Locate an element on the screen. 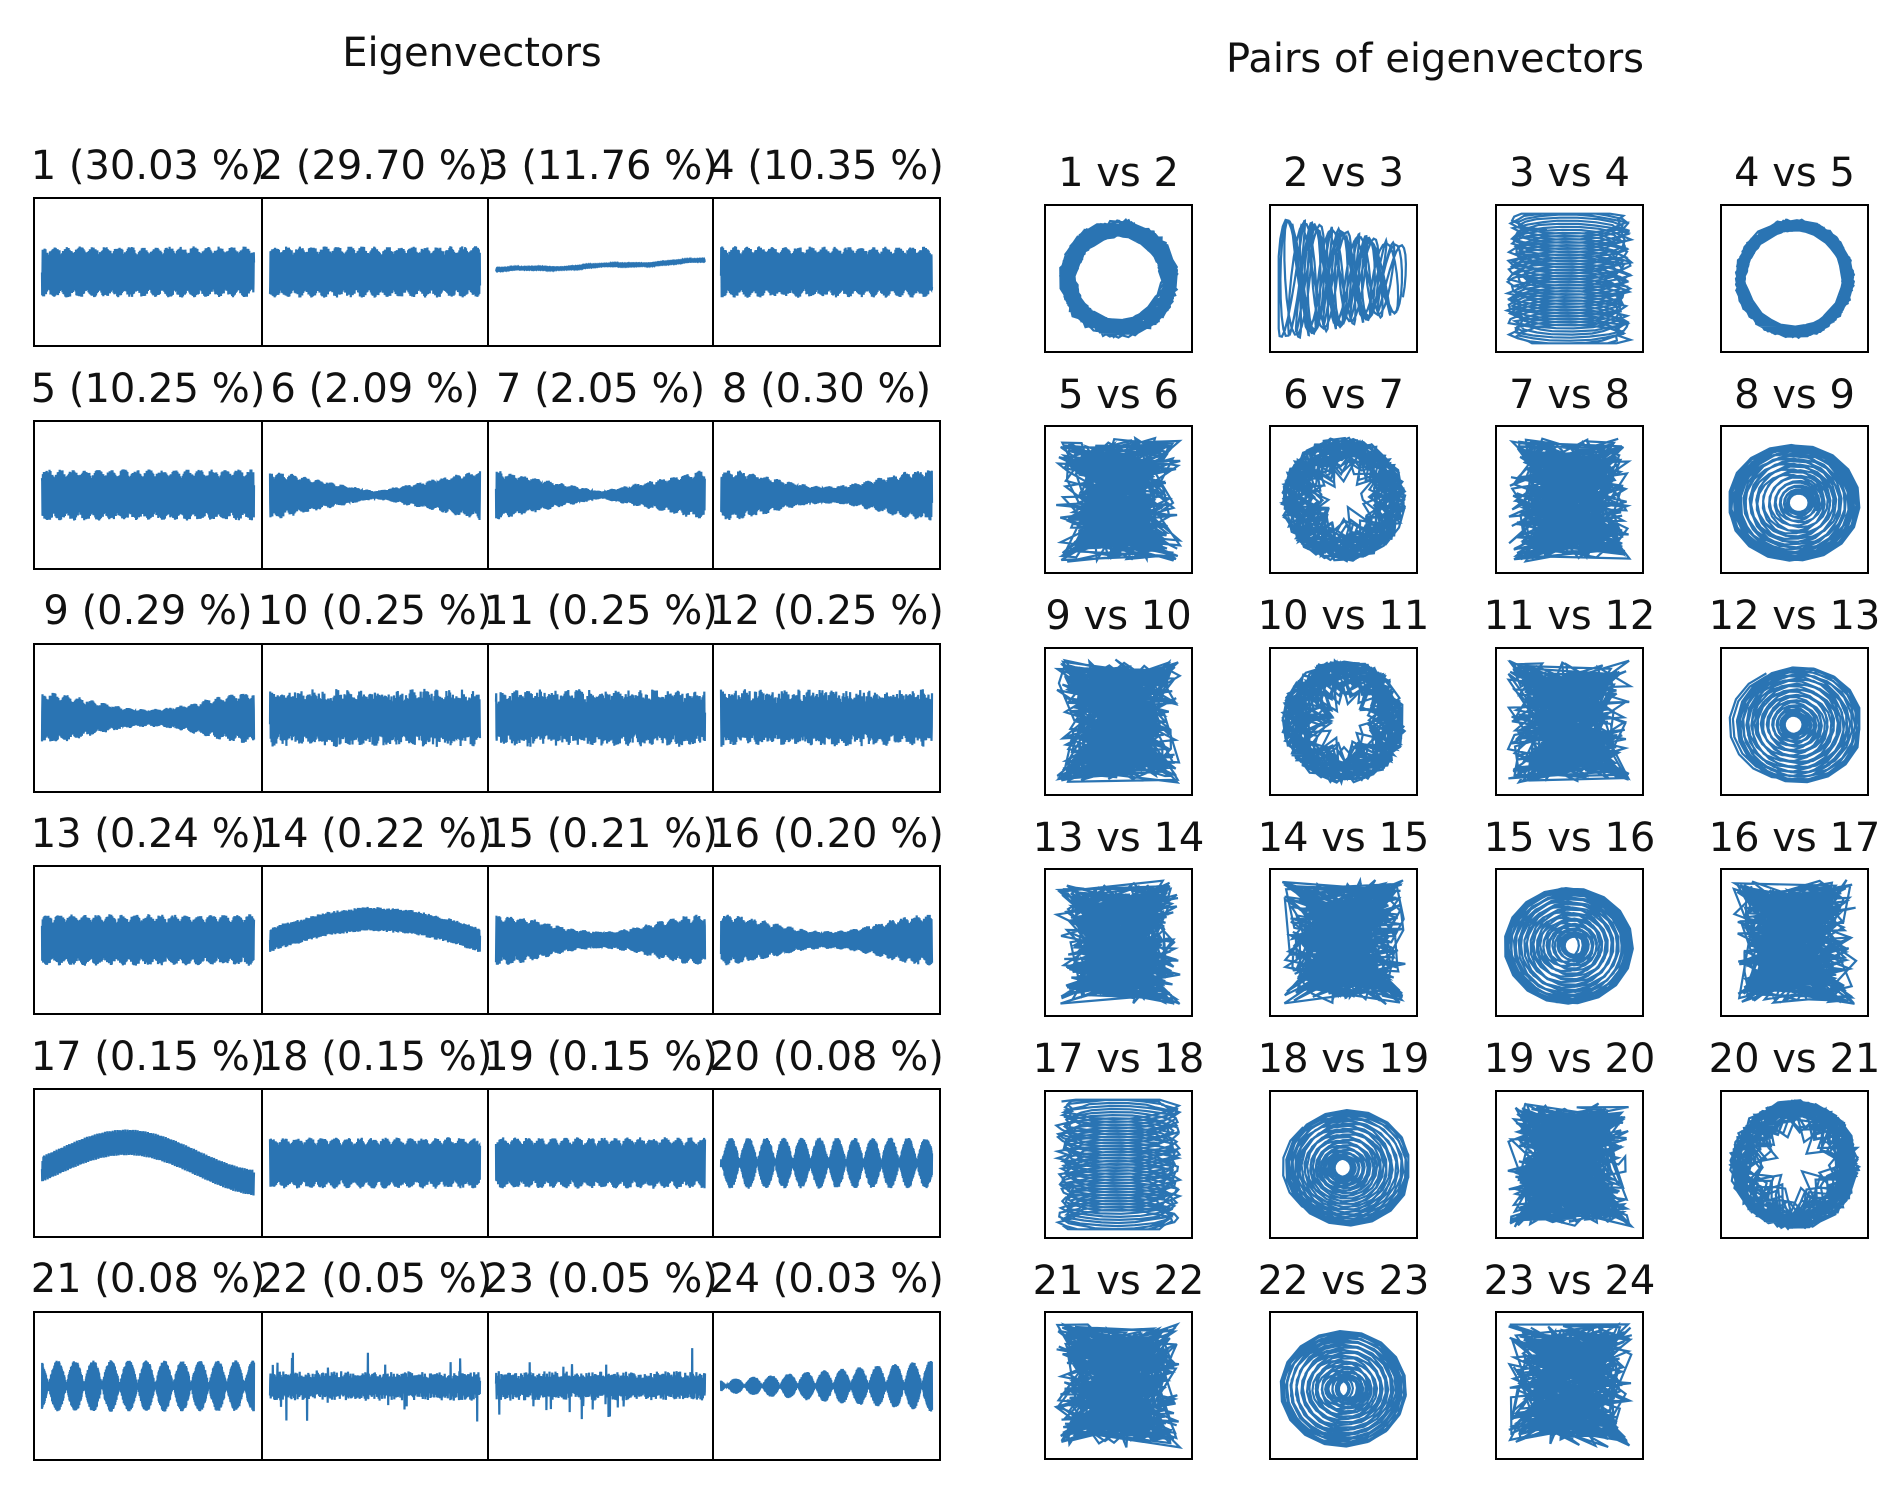 This screenshot has height=1488, width=1900. eigenvector-15-title: 15 (0.21 %) is located at coordinates (600, 834).